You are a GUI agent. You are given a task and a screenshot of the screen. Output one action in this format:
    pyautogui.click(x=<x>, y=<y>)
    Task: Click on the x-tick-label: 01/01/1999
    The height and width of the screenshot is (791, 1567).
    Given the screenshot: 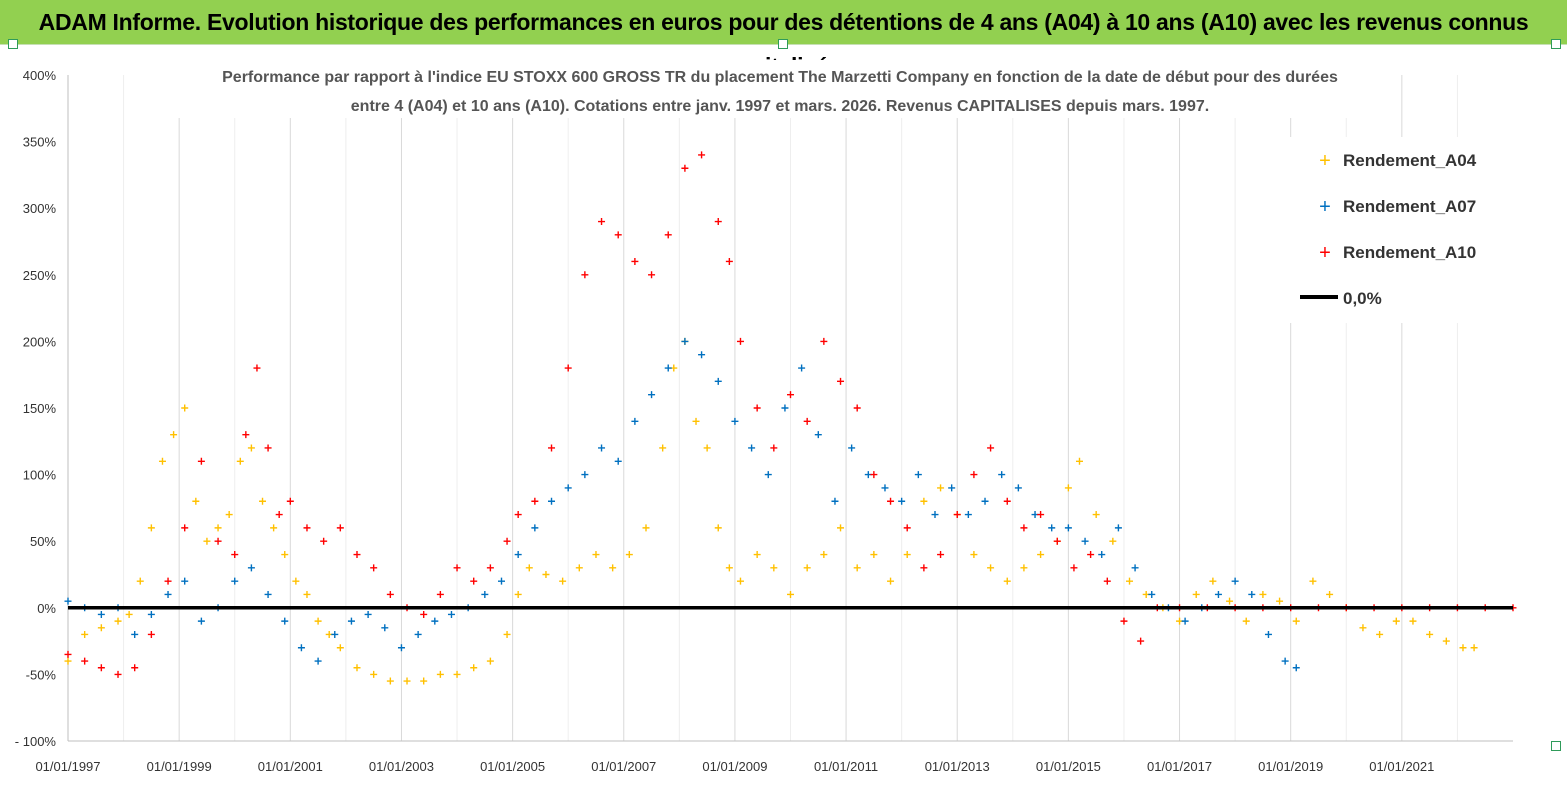 What is the action you would take?
    pyautogui.click(x=179, y=766)
    